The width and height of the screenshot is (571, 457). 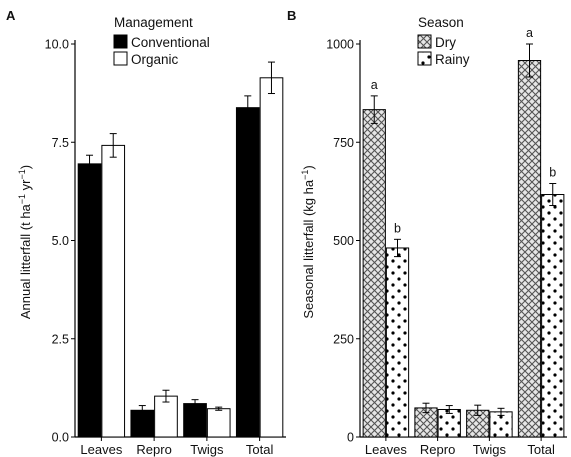 I want to click on y-tick-label: 2.5, so click(x=60, y=339).